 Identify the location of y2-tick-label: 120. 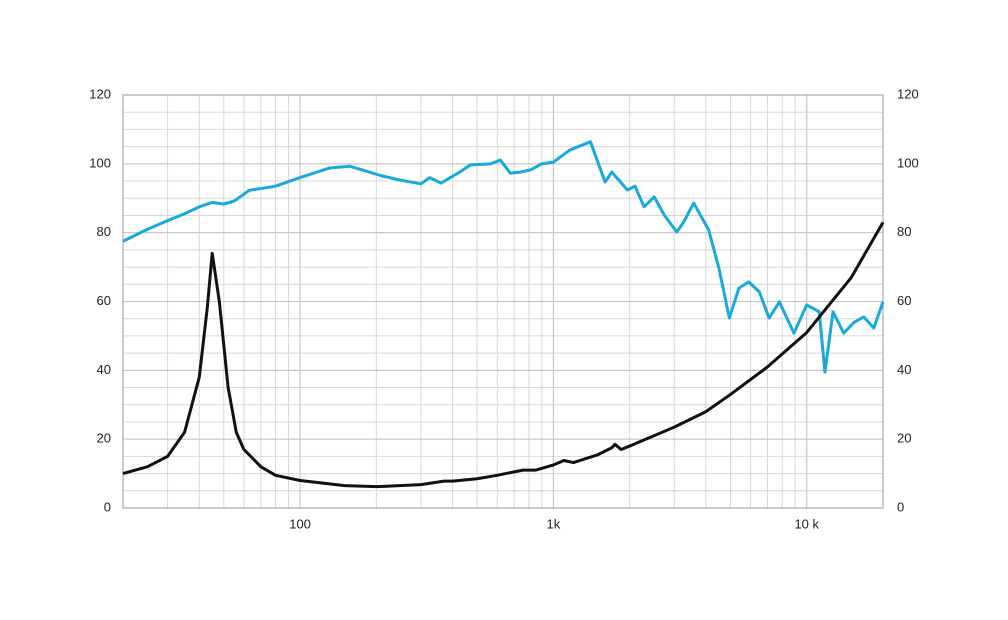
(908, 93).